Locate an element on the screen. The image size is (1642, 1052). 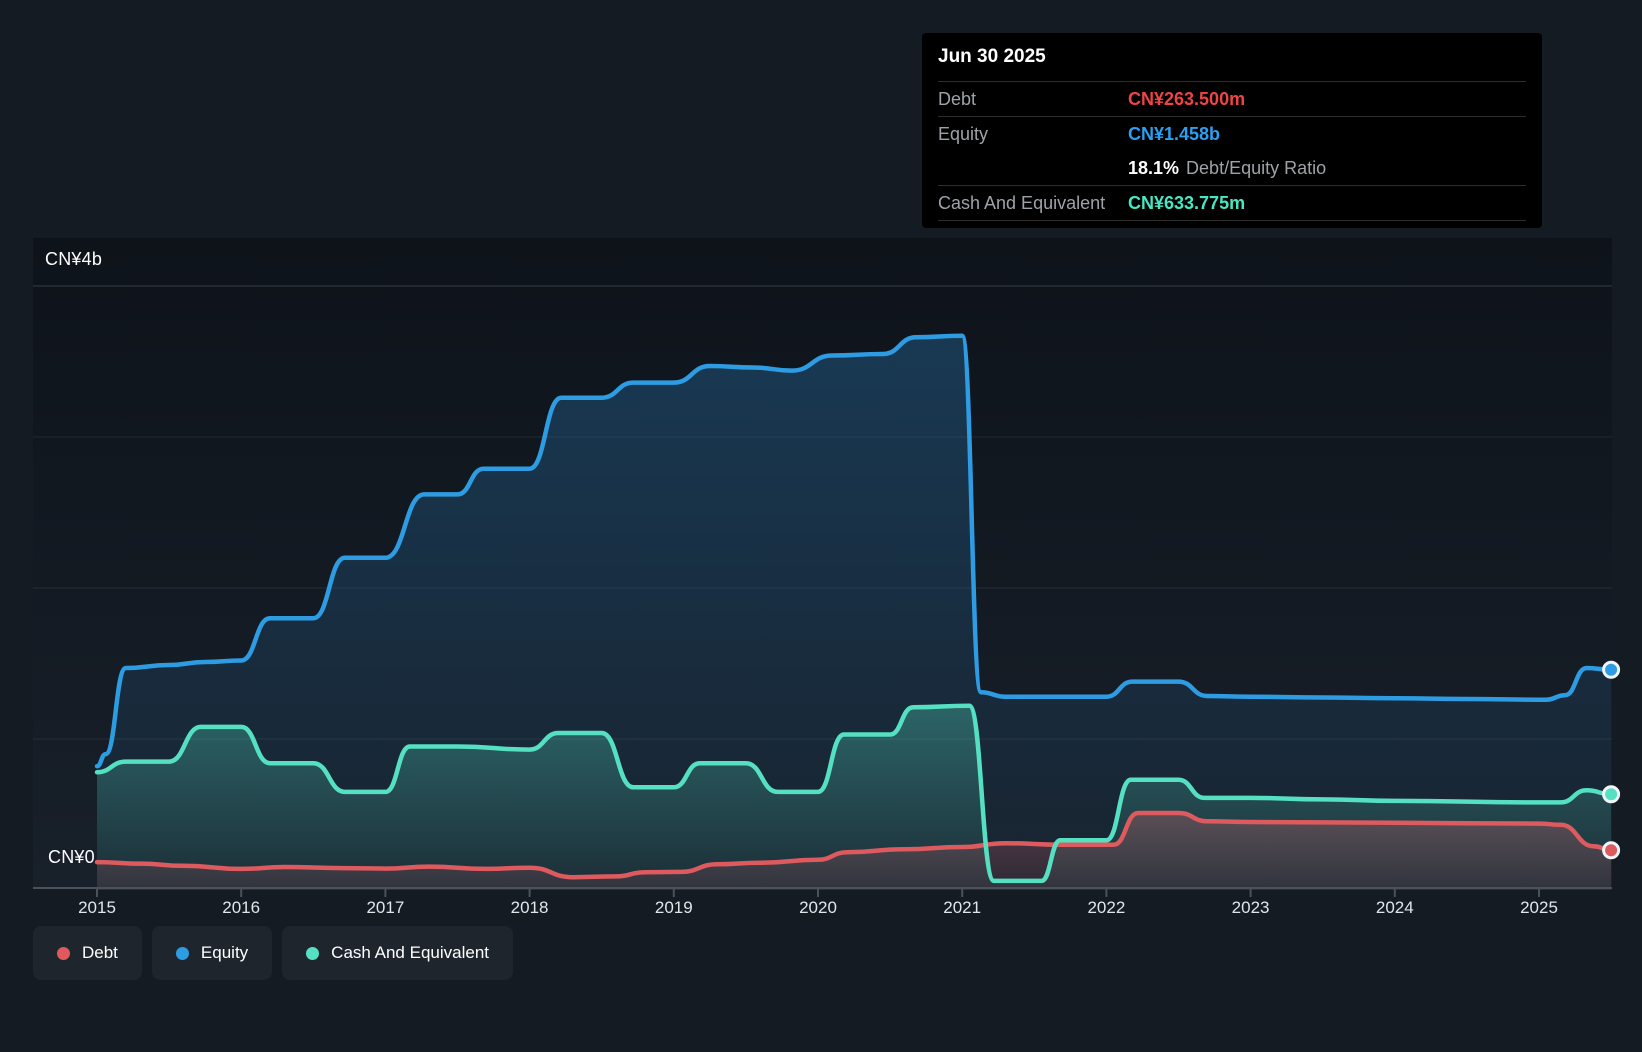
tooltip-cash-value: CN¥633.775m is located at coordinates (1187, 202).